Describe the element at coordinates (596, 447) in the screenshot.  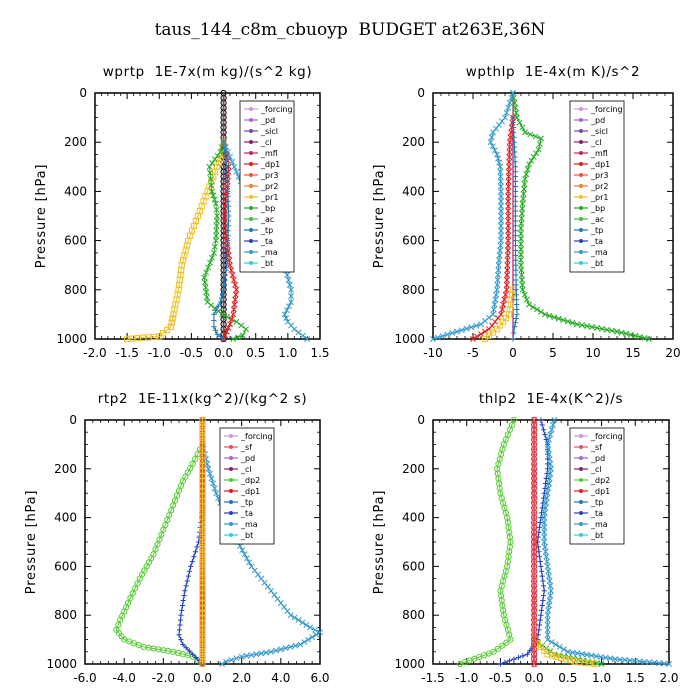
I see `legend-label: _sf` at that location.